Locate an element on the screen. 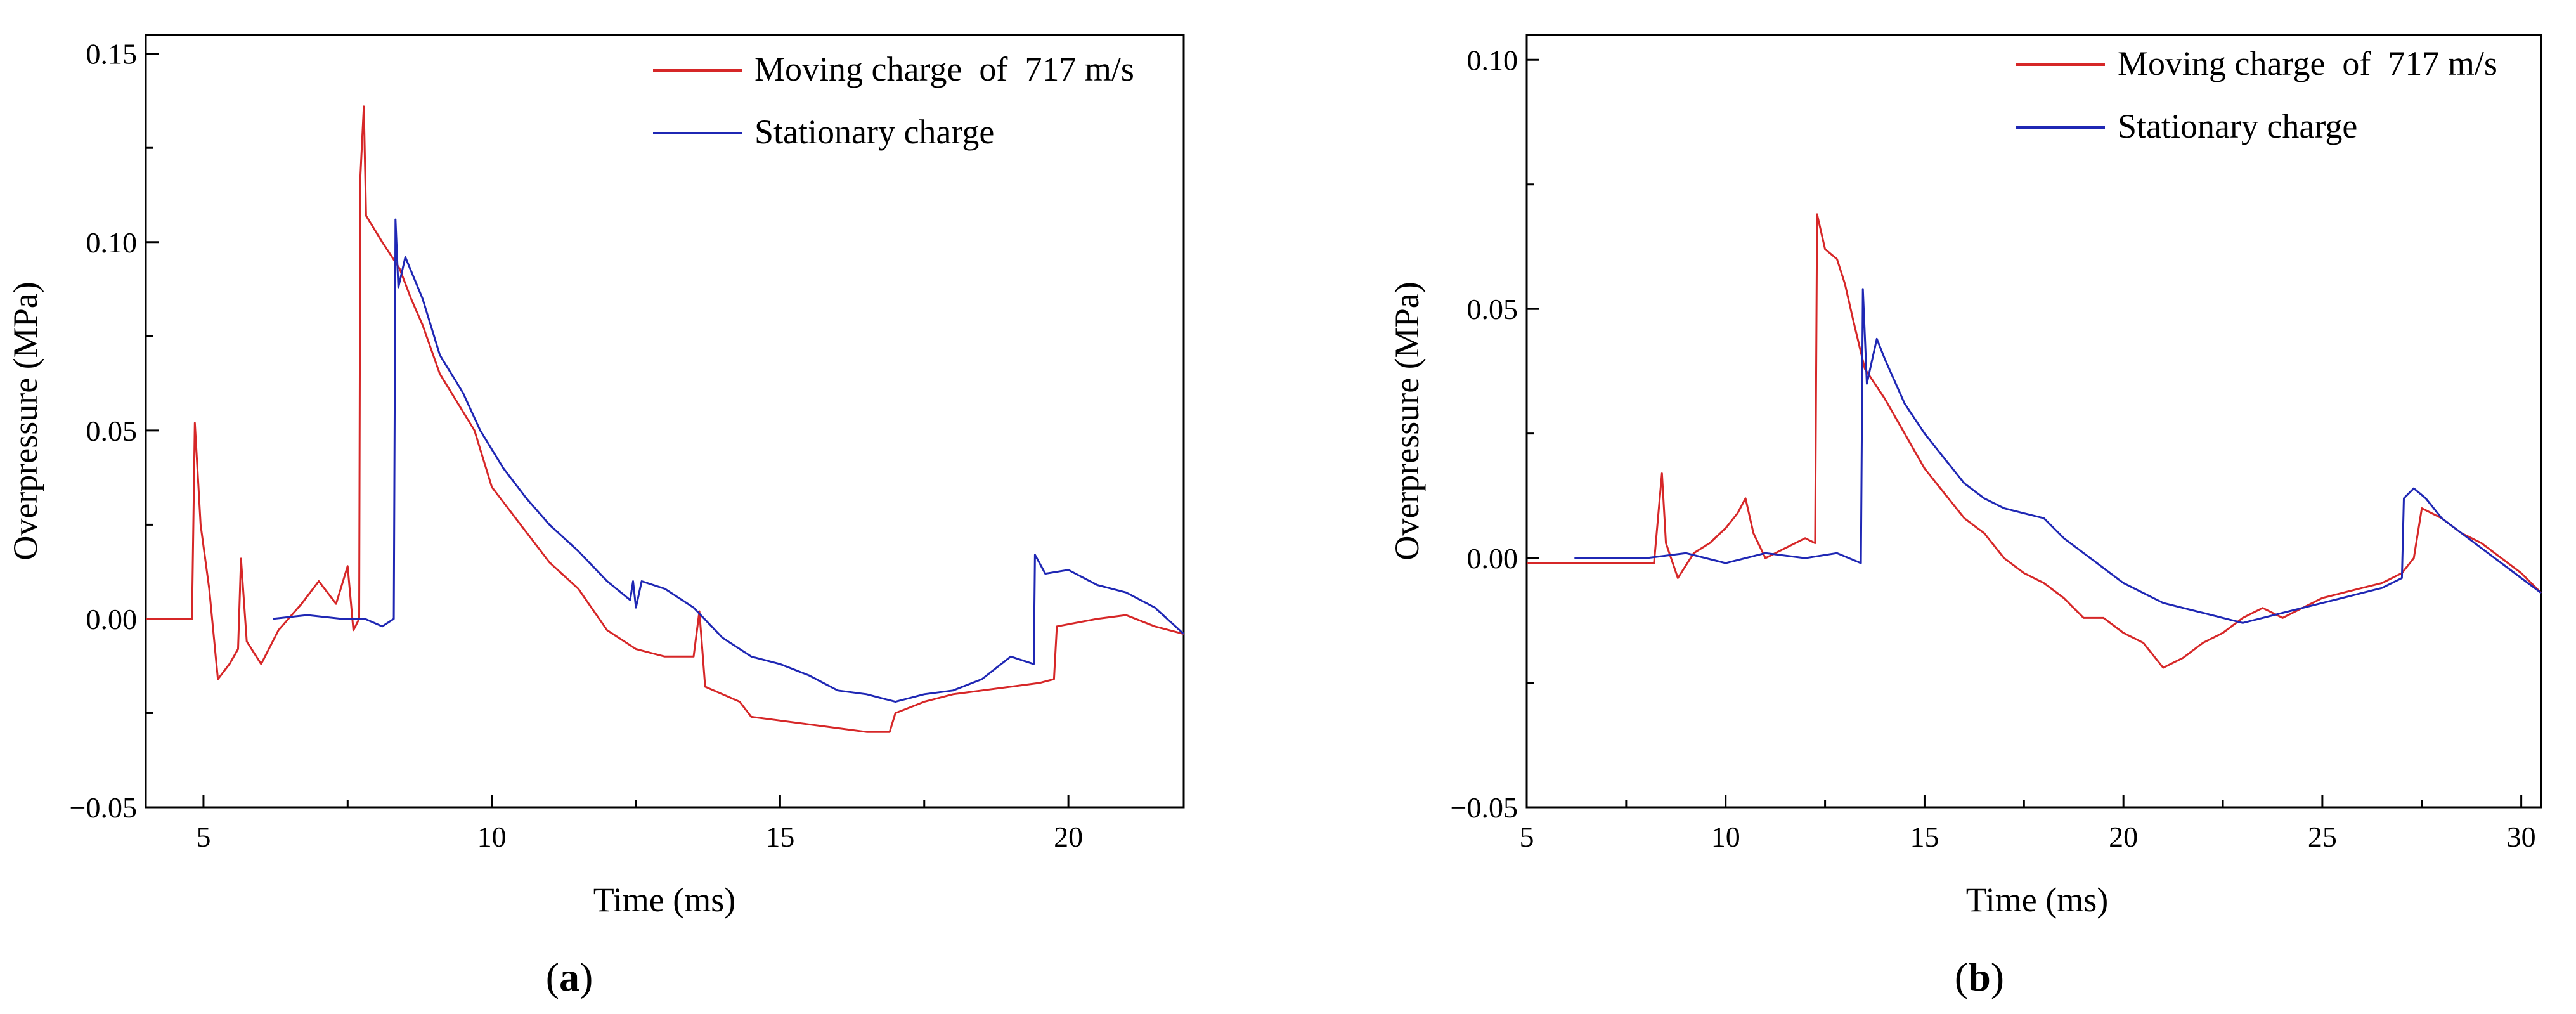 This screenshot has height=1014, width=2576. x-tick-label-a-2: 15 is located at coordinates (779, 837).